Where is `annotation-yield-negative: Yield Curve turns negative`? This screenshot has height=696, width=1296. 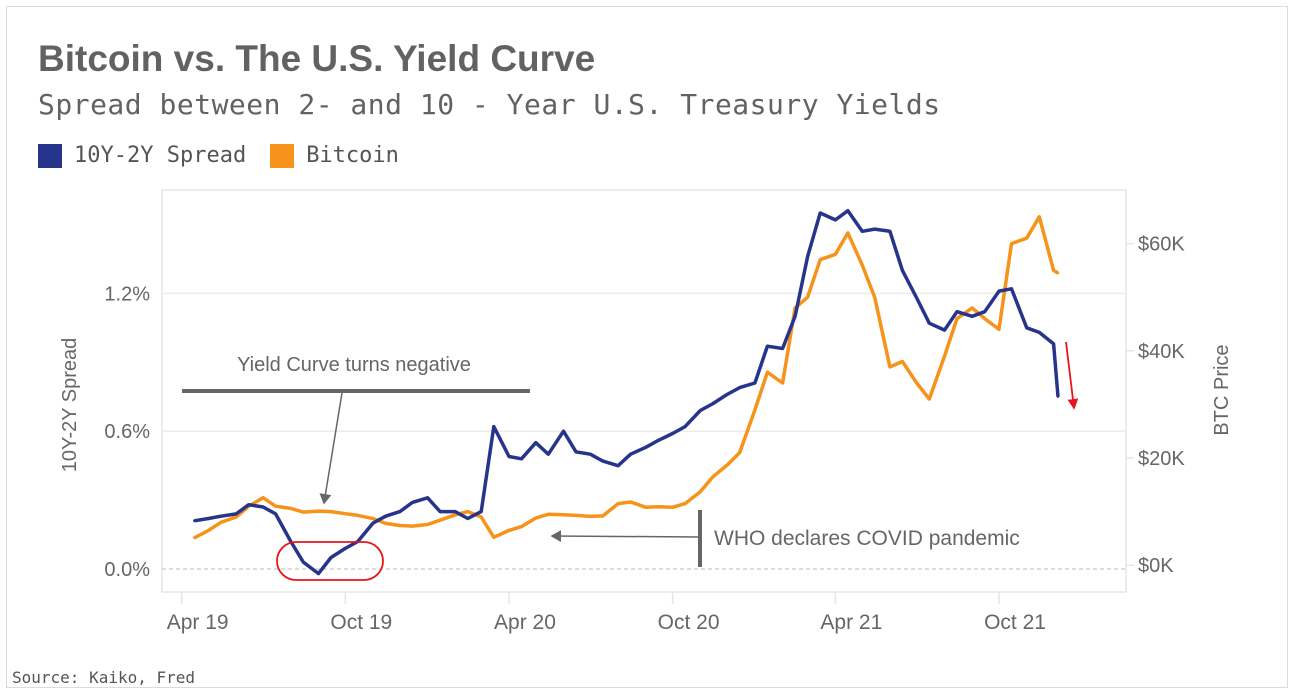 annotation-yield-negative: Yield Curve turns negative is located at coordinates (356, 429).